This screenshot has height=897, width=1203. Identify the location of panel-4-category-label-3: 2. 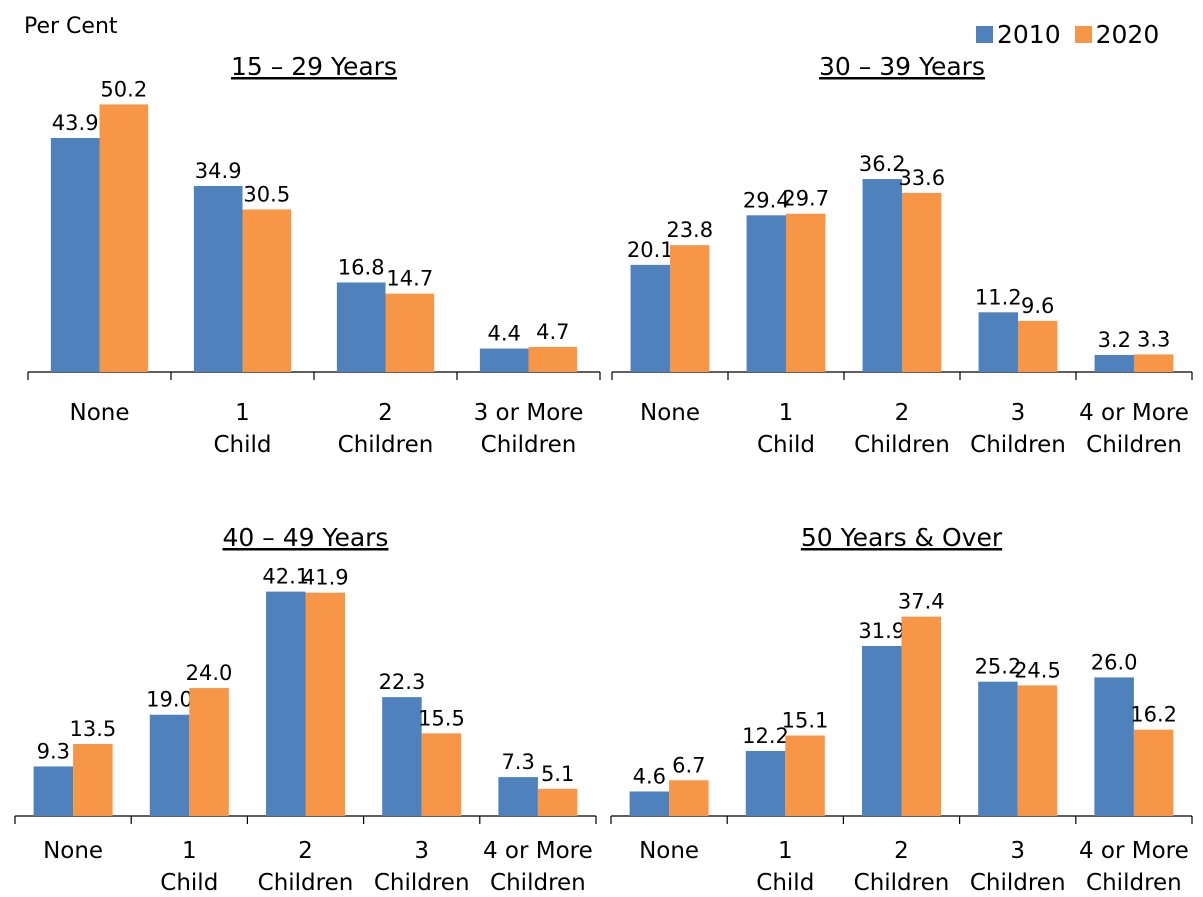
(901, 851).